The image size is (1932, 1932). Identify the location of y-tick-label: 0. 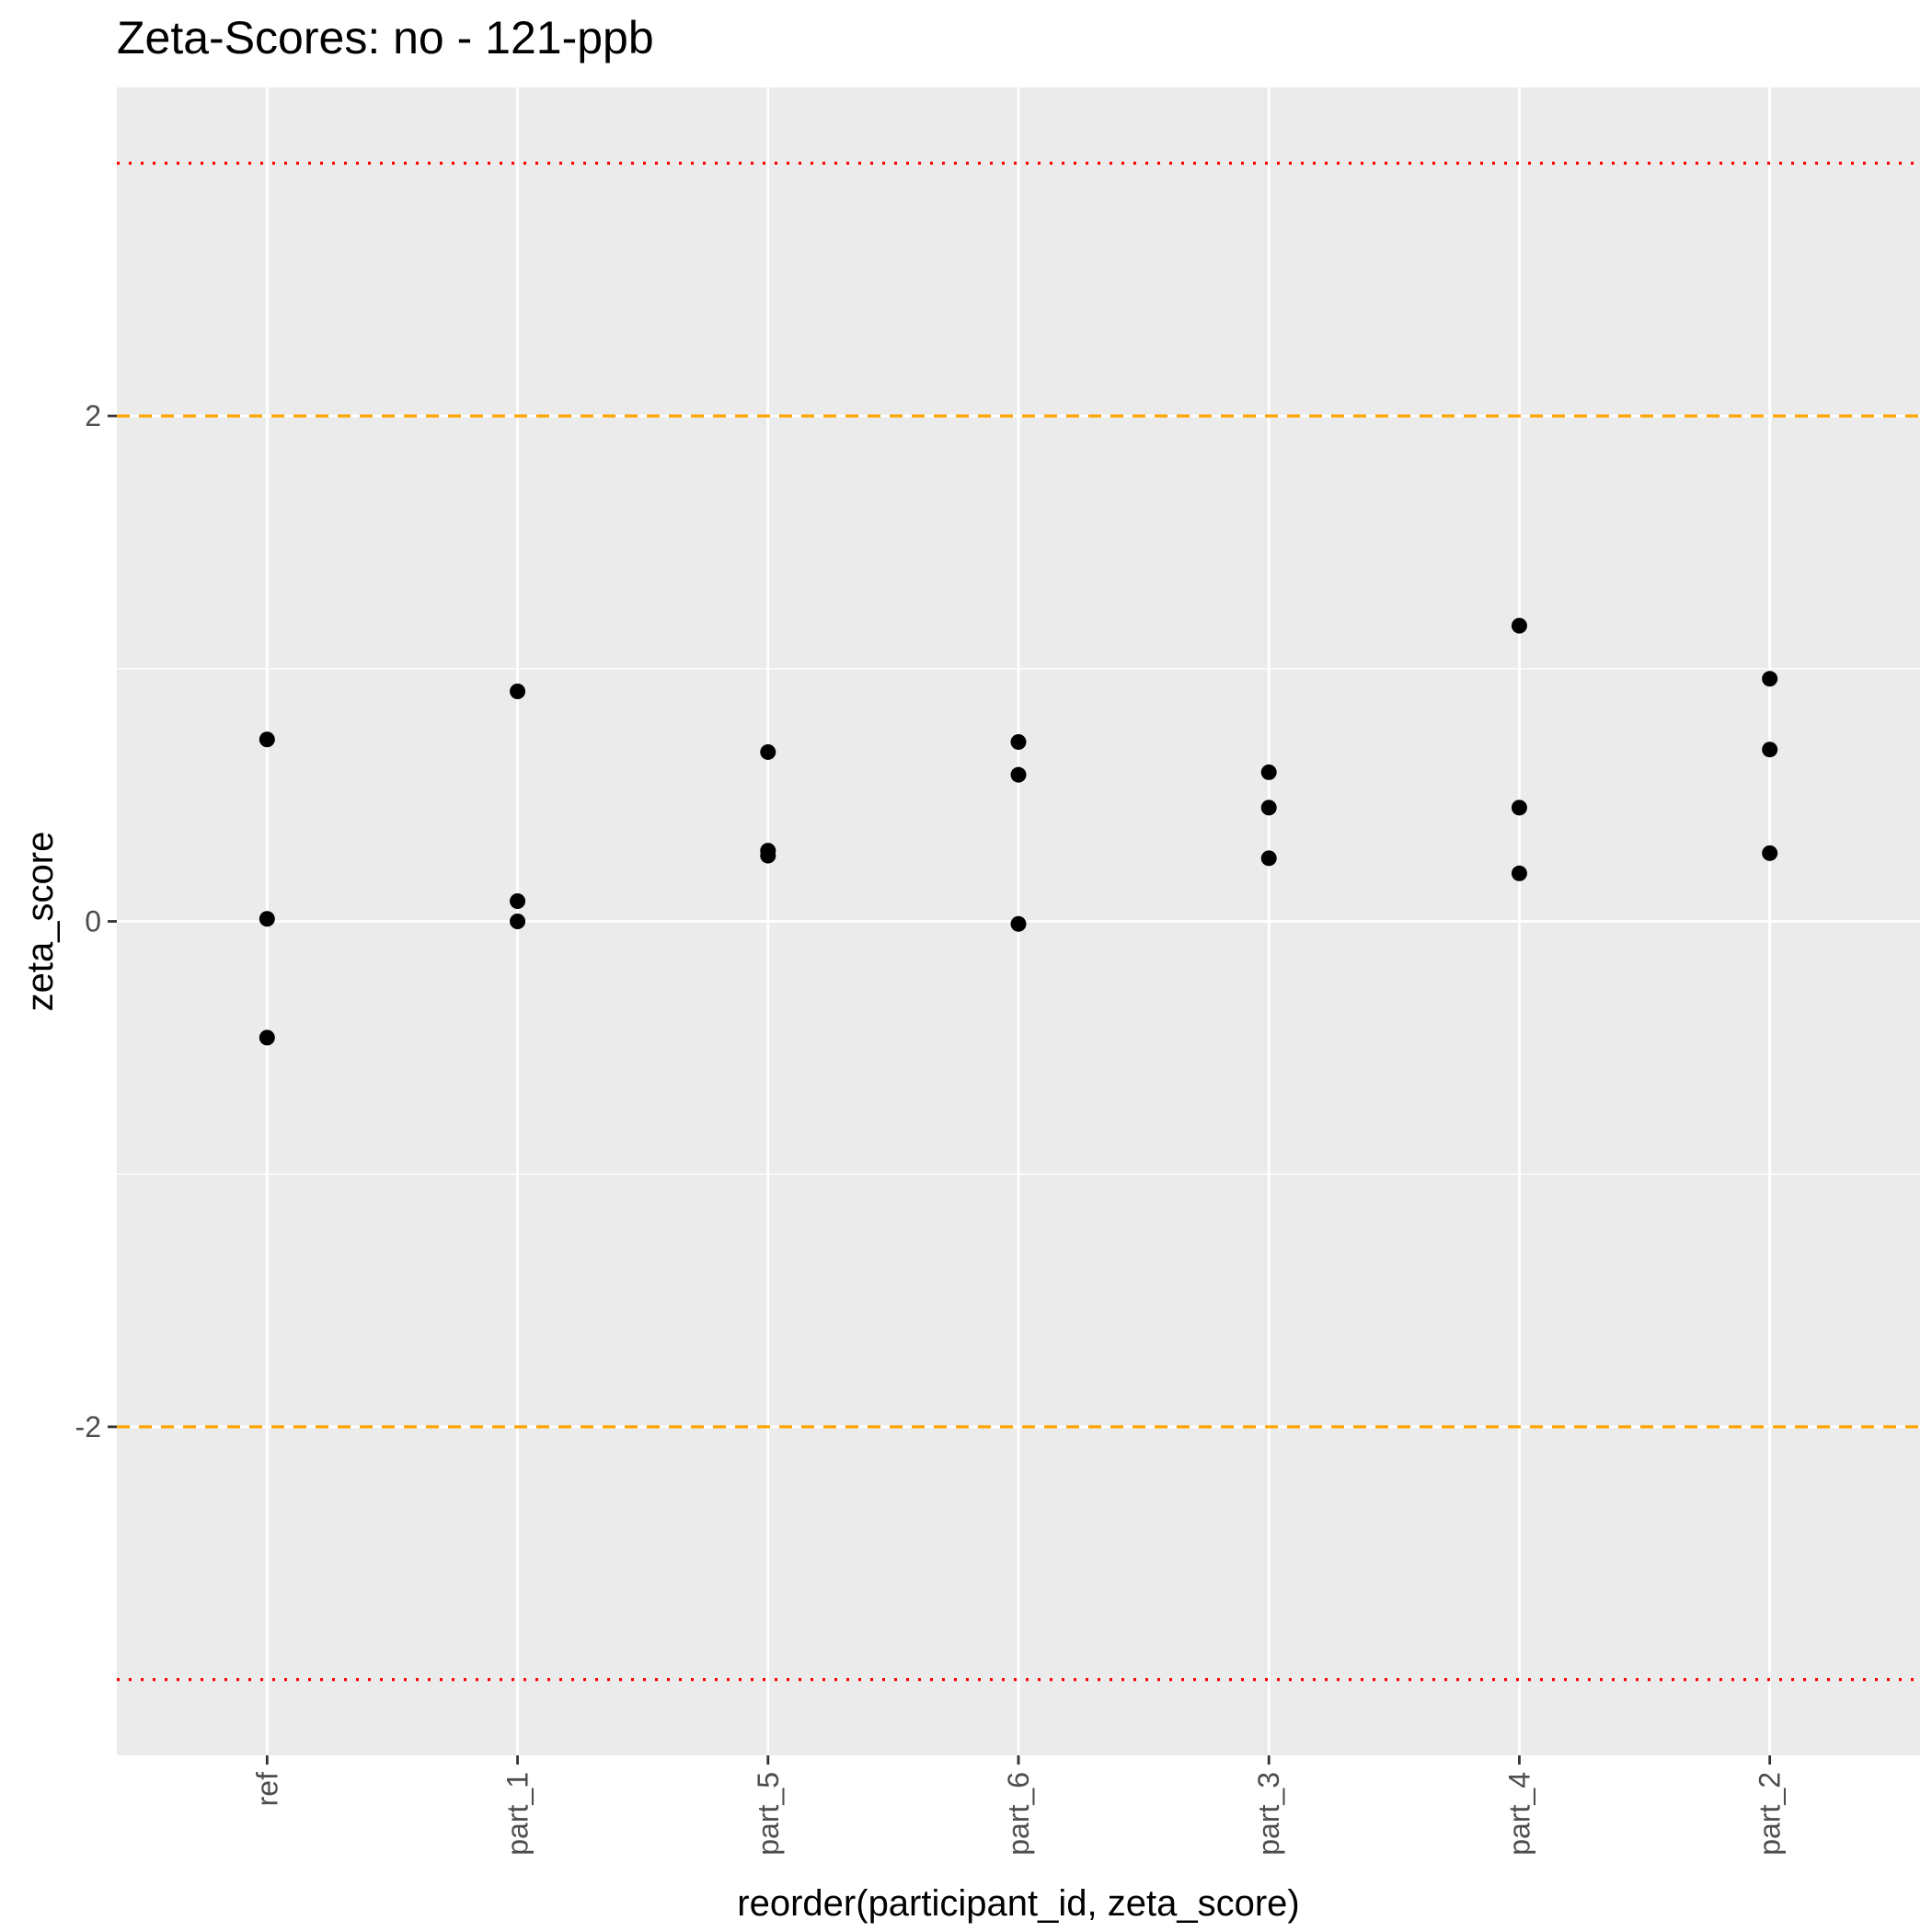
(93, 921).